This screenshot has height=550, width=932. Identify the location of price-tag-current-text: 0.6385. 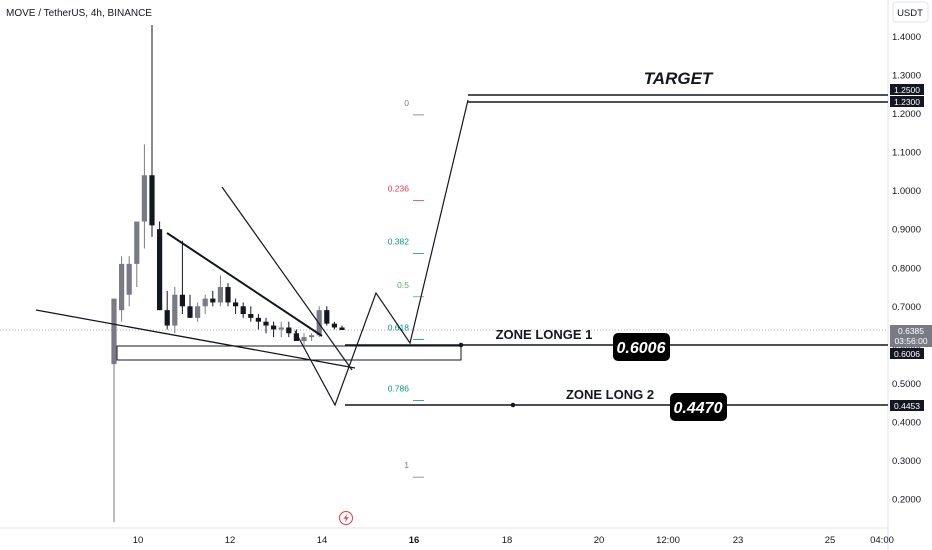
(911, 331).